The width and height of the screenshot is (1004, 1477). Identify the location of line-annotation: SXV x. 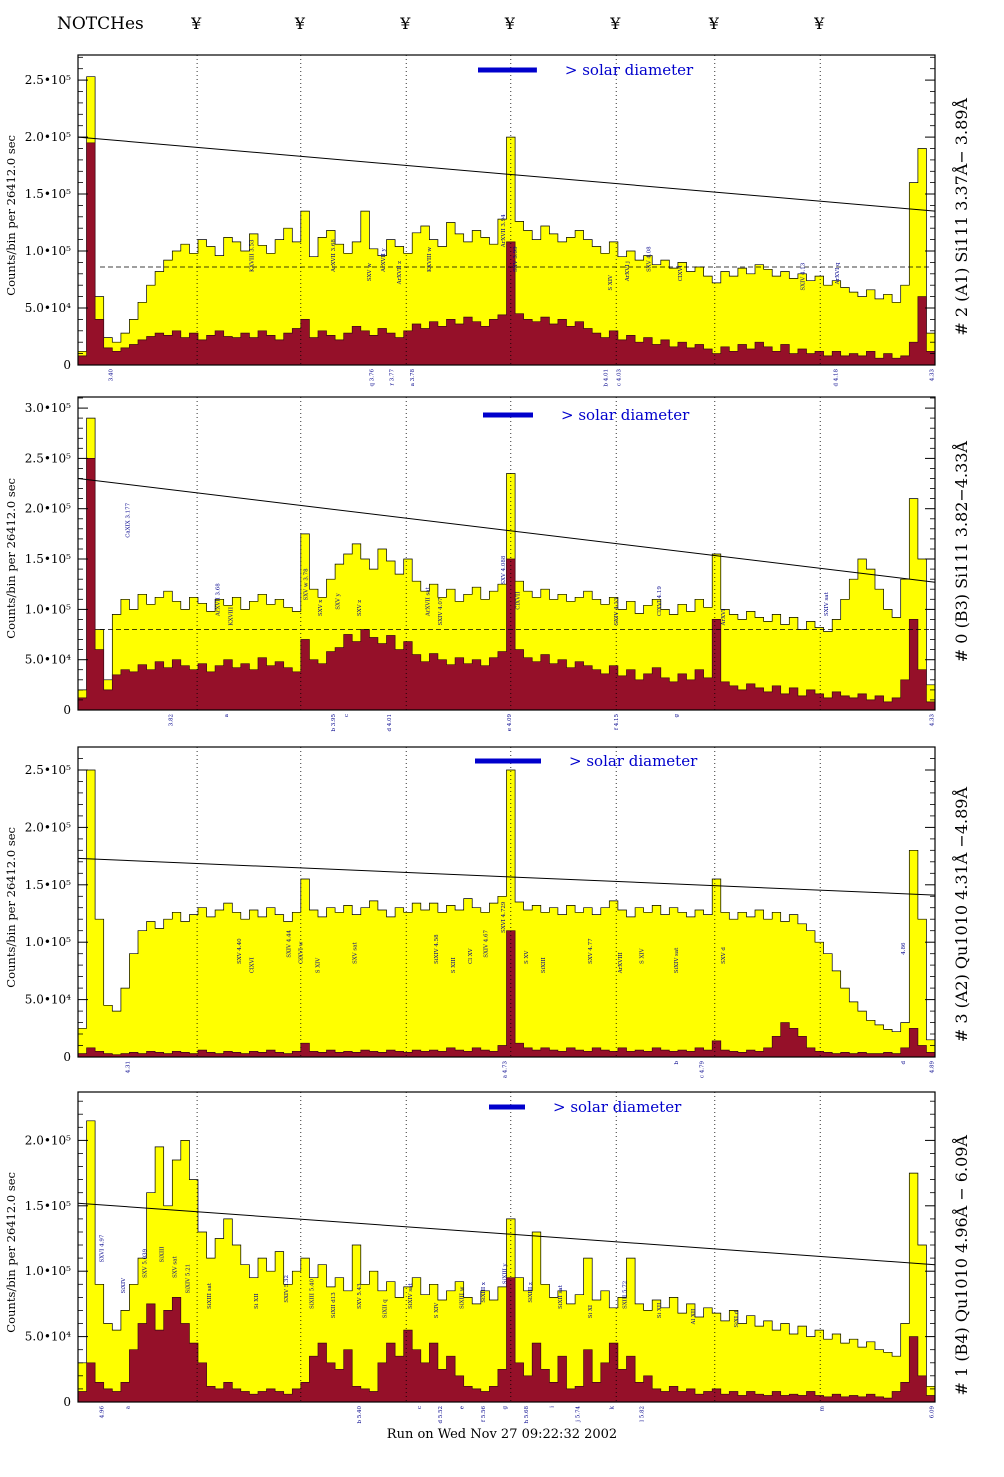
(321, 607).